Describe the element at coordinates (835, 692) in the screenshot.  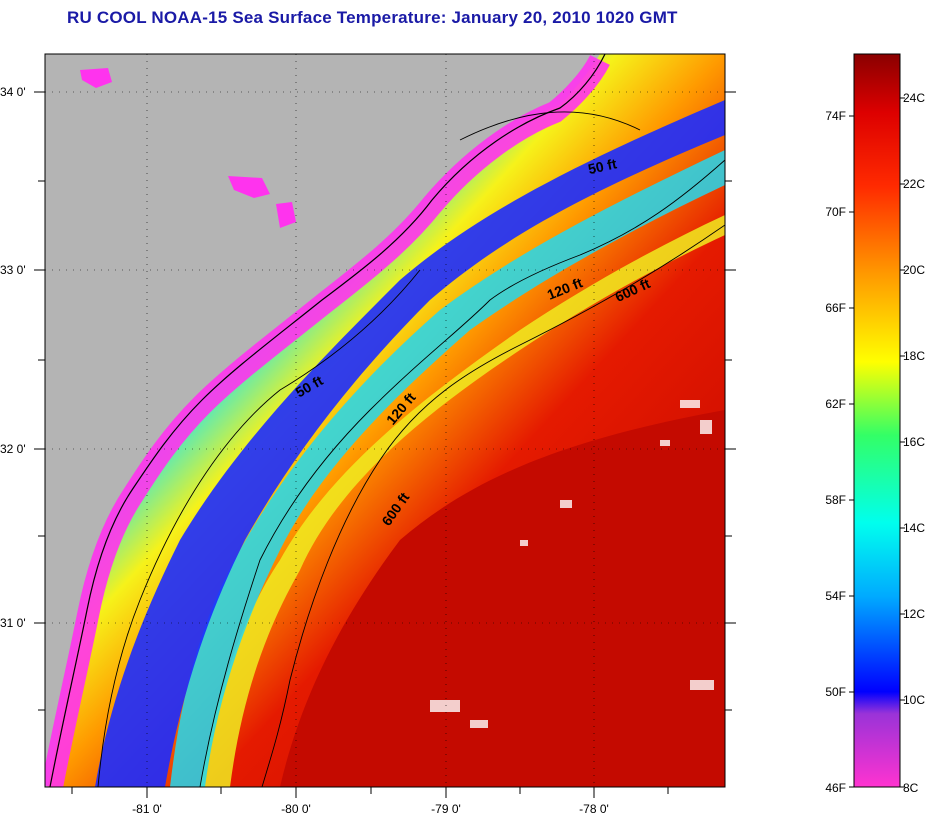
I see `colorbar-label-f: 50F` at that location.